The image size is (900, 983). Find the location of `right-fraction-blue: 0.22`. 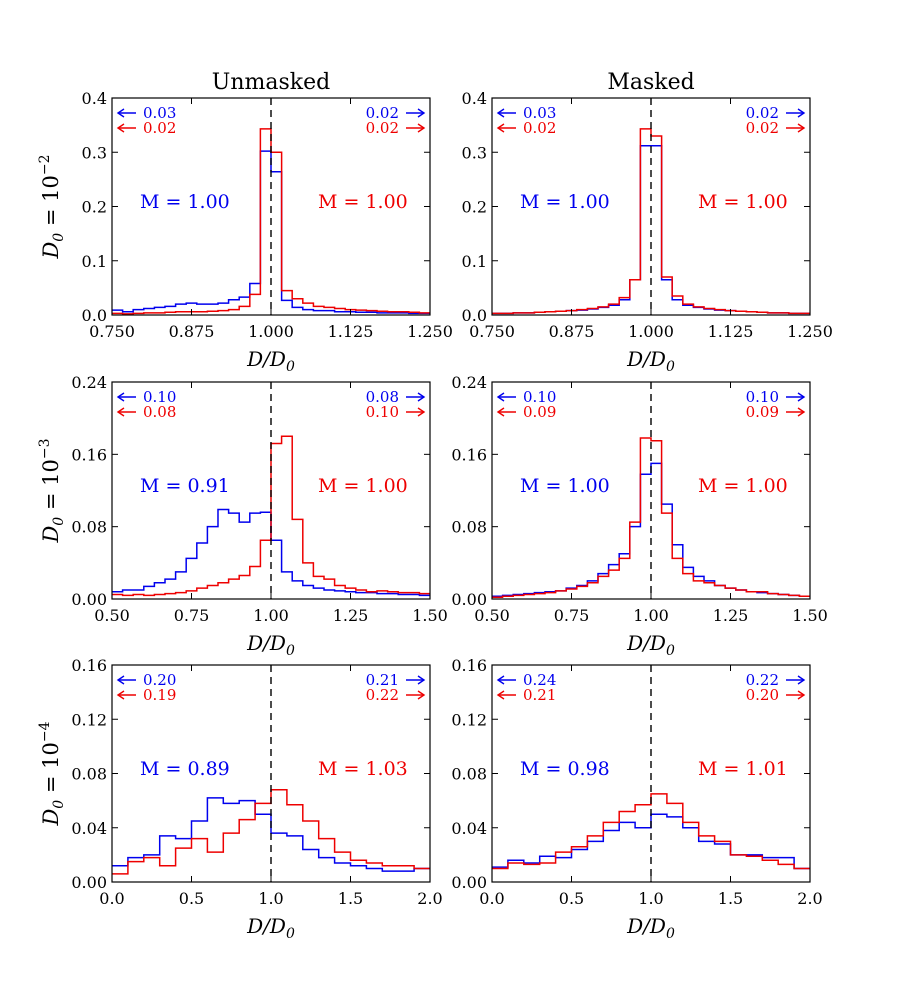

right-fraction-blue: 0.22 is located at coordinates (762, 680).